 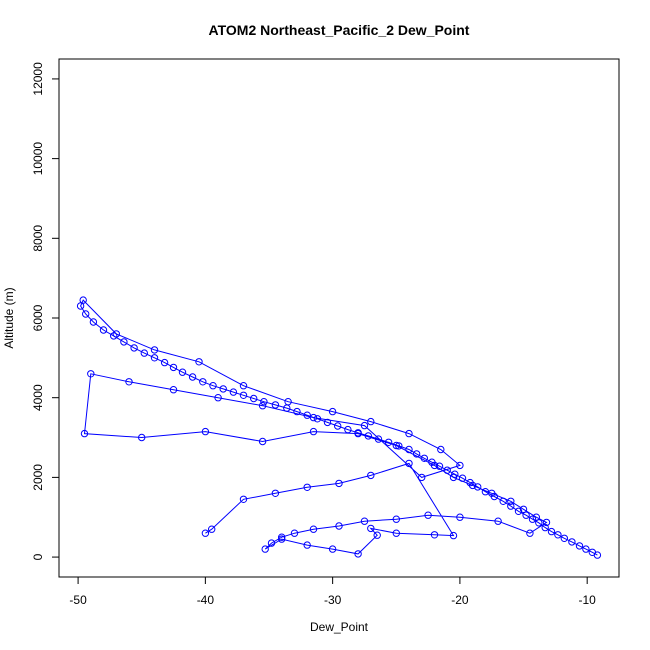 I want to click on x-tick-label: -20, so click(x=460, y=600).